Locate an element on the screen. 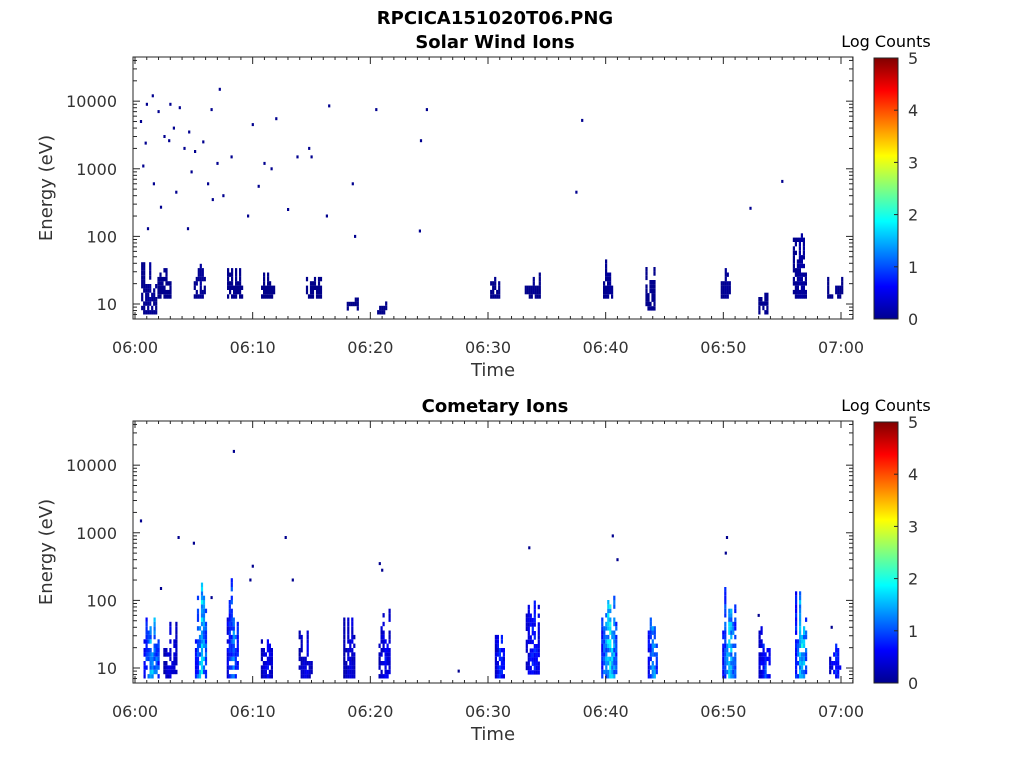  panel-title: Solar Wind Ions is located at coordinates (494, 42).